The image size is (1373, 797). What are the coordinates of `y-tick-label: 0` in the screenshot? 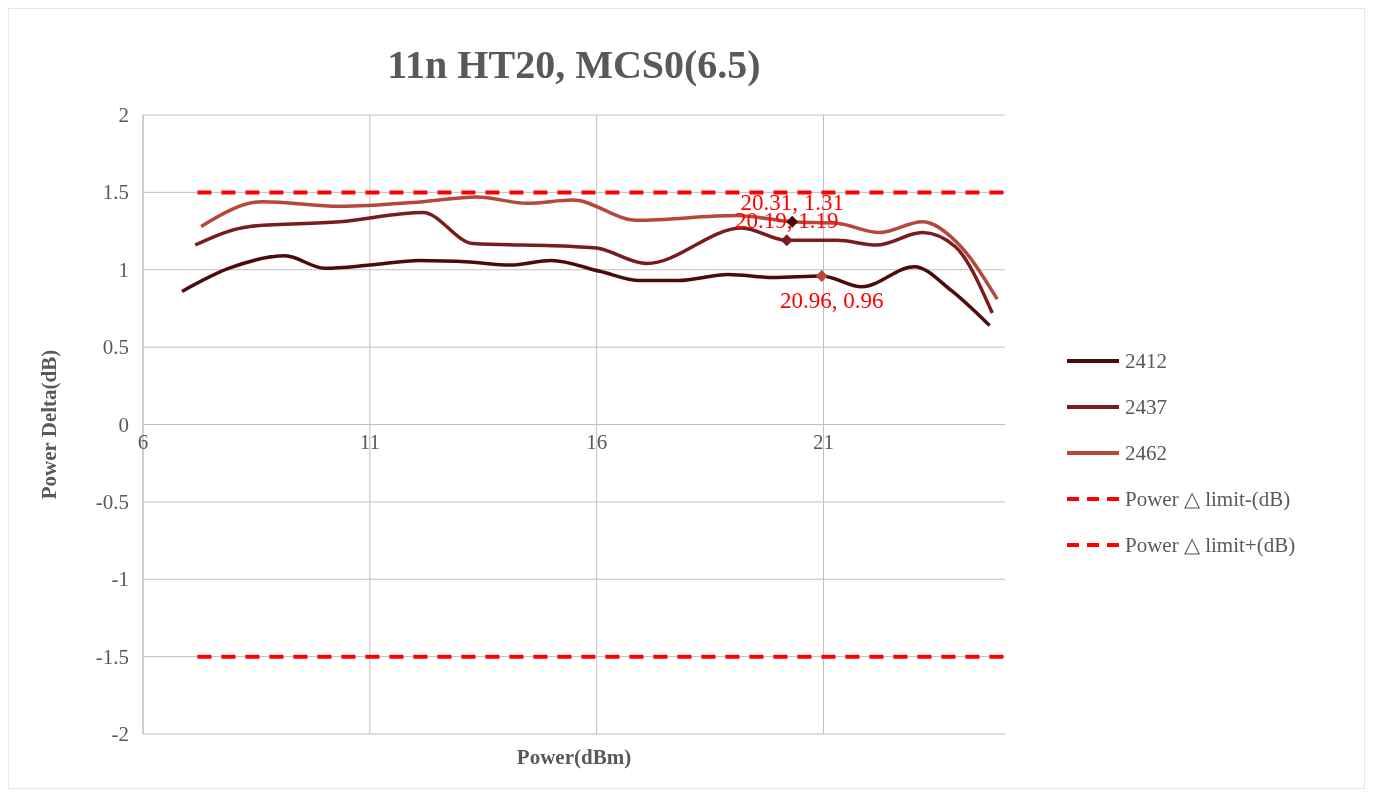 It's located at (123, 424).